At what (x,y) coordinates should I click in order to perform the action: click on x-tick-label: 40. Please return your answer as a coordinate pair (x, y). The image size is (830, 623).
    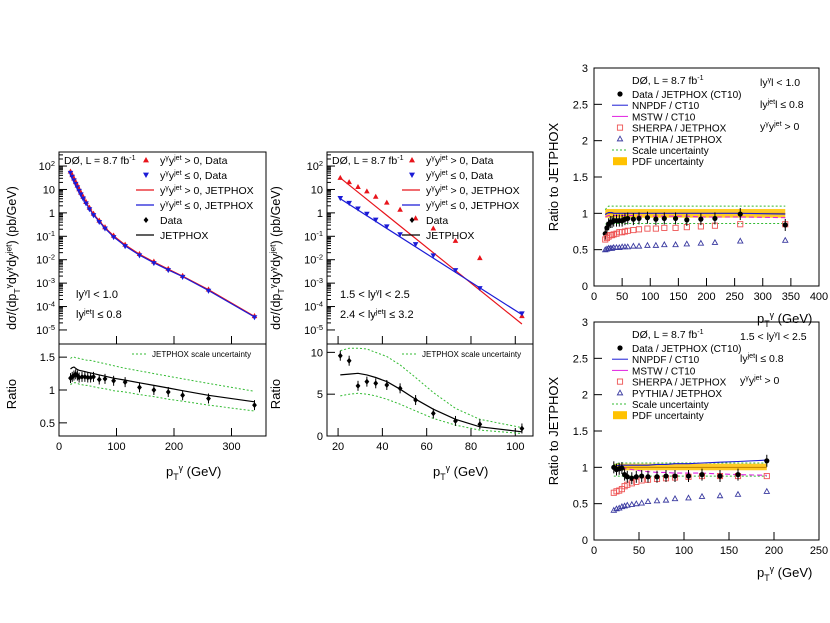
    Looking at the image, I should click on (382, 447).